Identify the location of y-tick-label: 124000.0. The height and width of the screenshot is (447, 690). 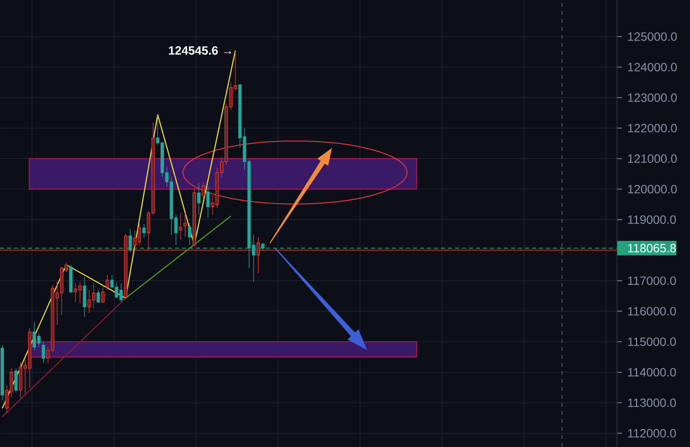
(652, 67).